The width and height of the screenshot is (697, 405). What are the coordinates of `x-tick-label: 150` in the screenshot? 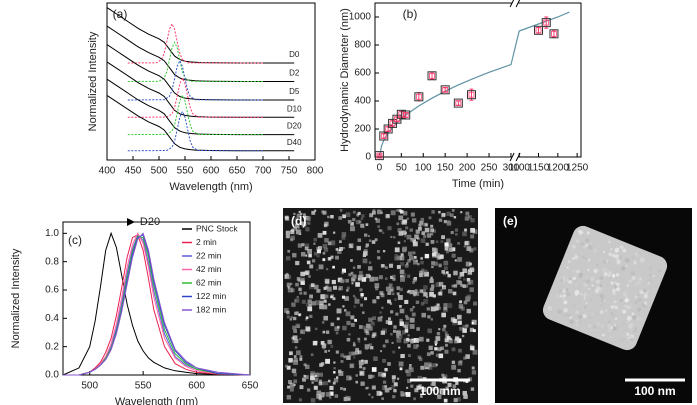 It's located at (445, 168).